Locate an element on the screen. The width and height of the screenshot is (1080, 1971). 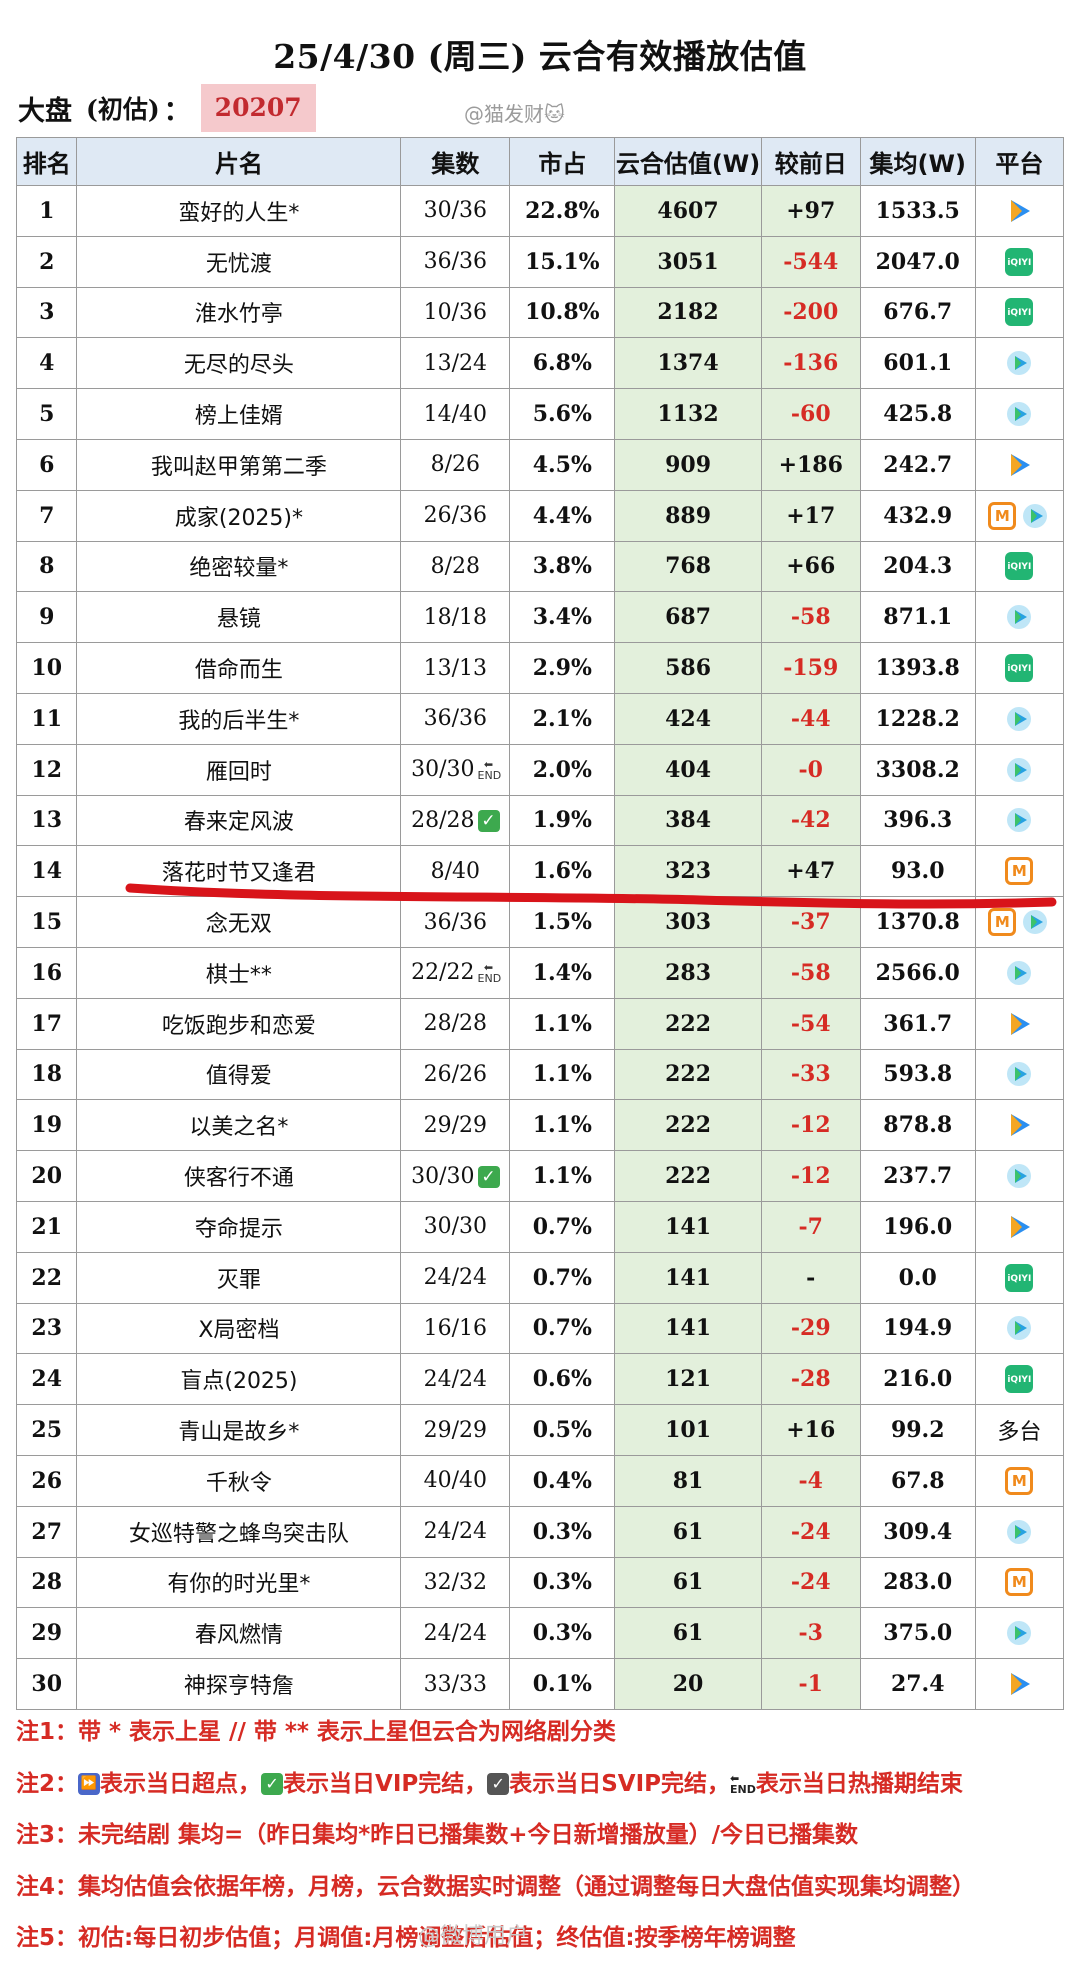
episode-avg-cell: 676.7 is located at coordinates (917, 312).